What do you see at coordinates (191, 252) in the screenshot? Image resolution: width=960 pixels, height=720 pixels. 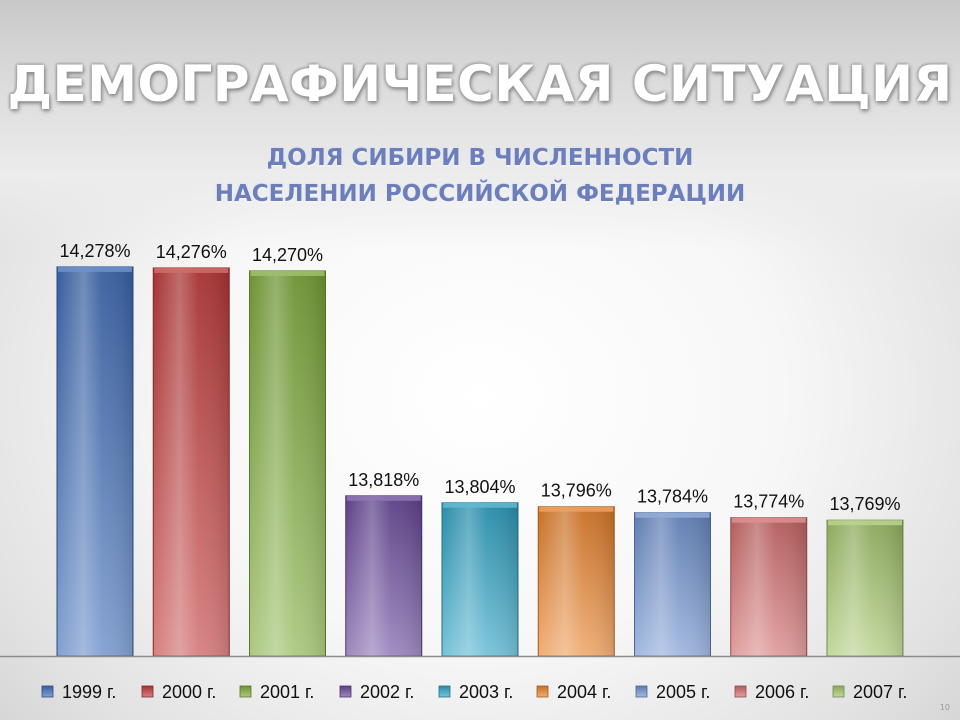 I see `data-label-1: 14,276%` at bounding box center [191, 252].